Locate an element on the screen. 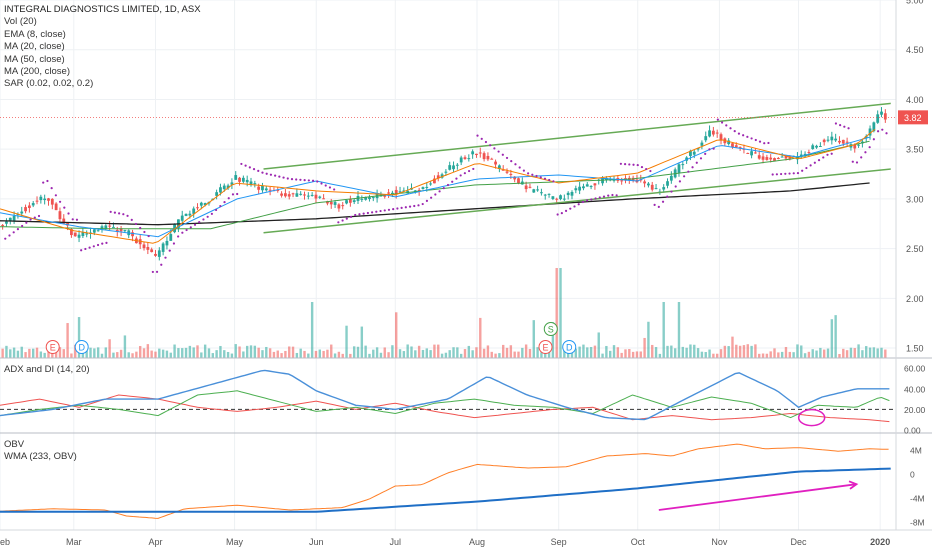 The image size is (932, 550). event-label-4: S is located at coordinates (551, 329).